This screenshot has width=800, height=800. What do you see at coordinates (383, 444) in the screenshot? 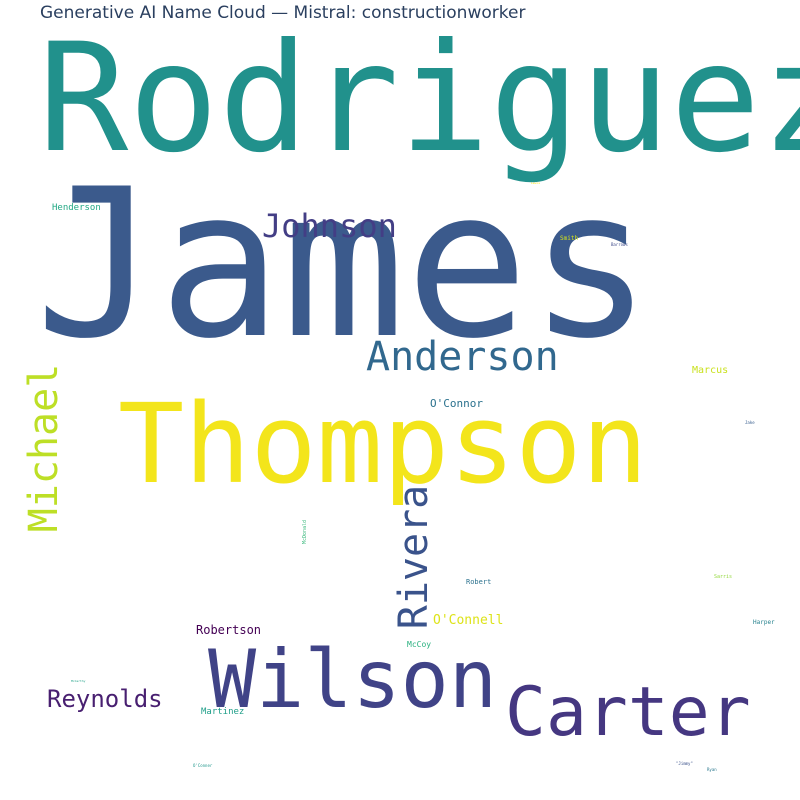
I see `word-thompson: Thompson` at bounding box center [383, 444].